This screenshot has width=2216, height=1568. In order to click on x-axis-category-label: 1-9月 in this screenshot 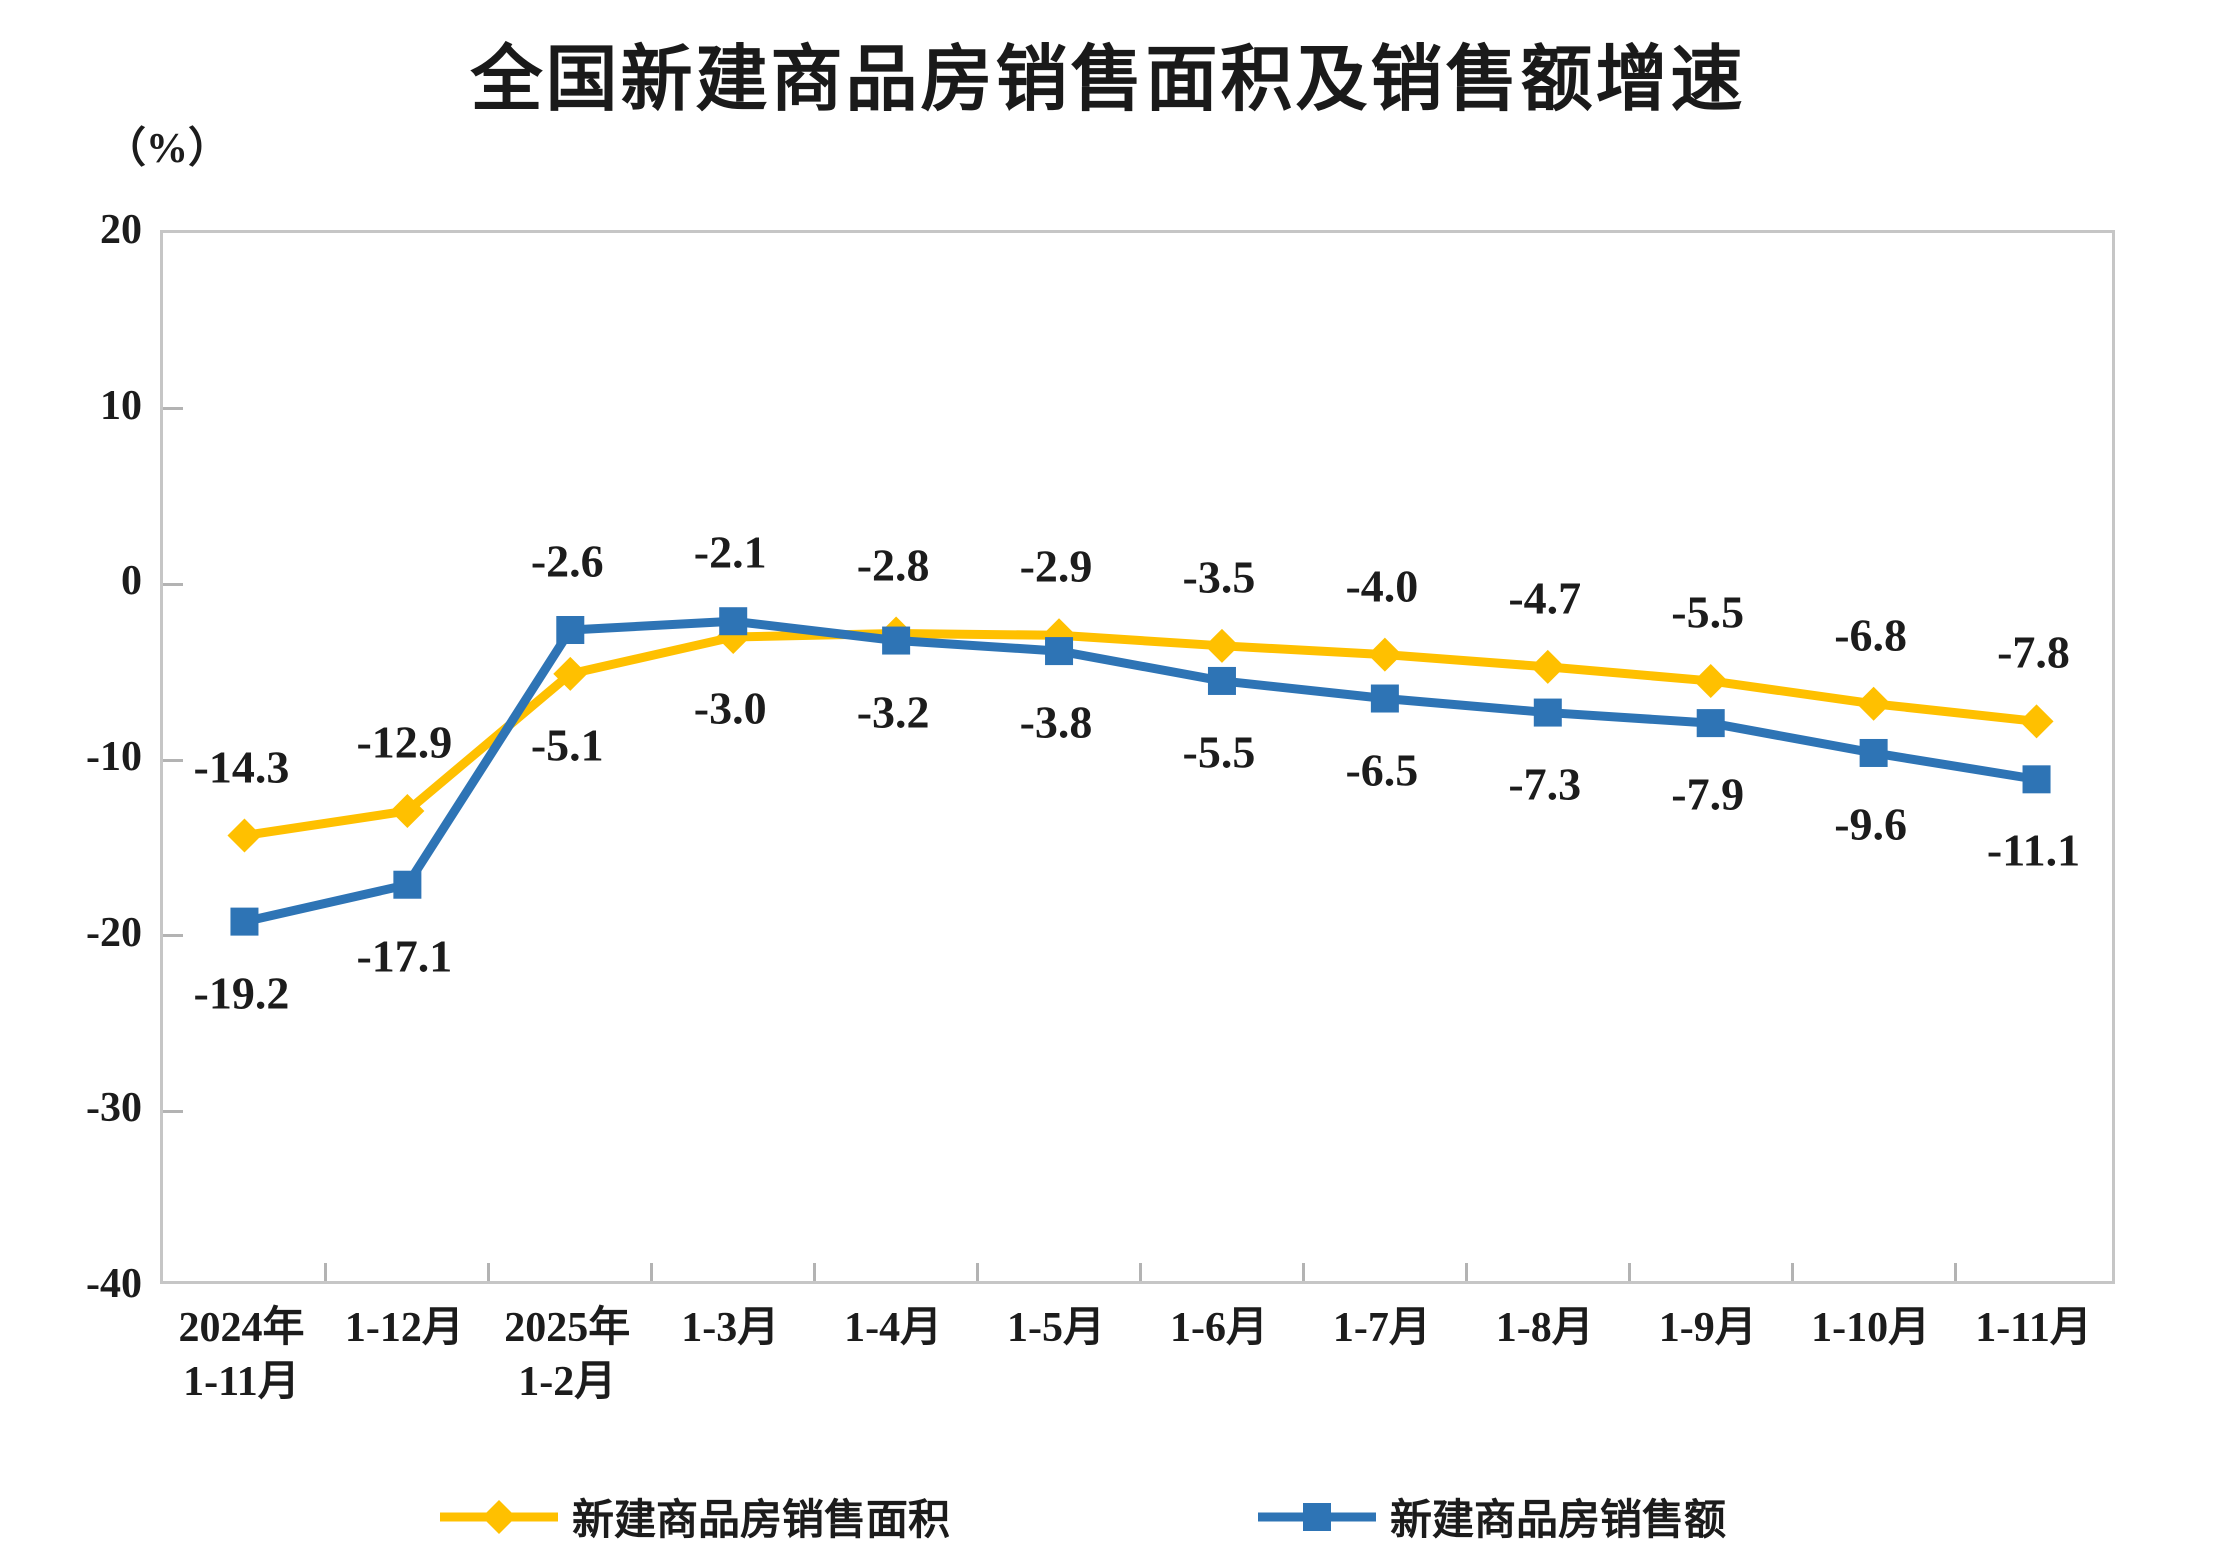, I will do `click(1707, 1328)`.